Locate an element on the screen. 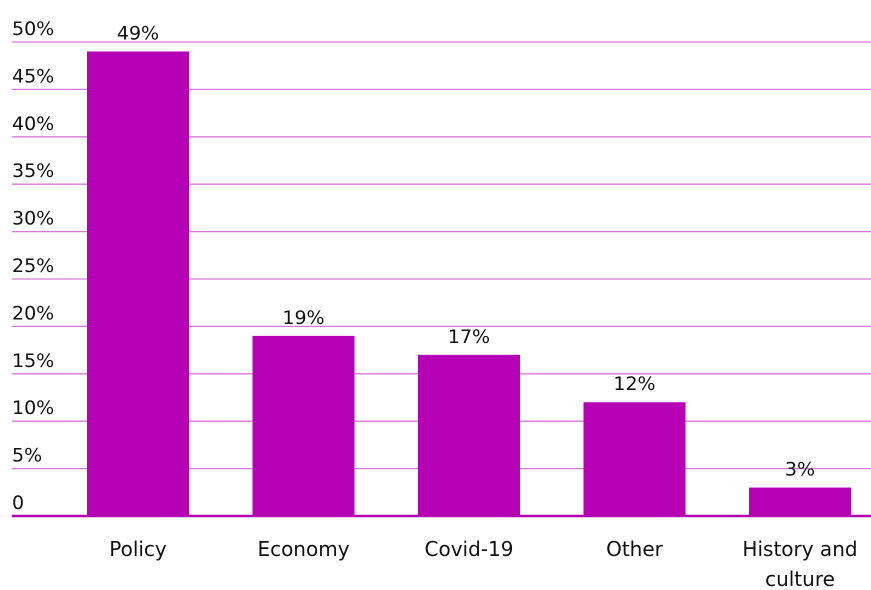 The width and height of the screenshot is (871, 590). y-tick-label: 25% is located at coordinates (33, 266).